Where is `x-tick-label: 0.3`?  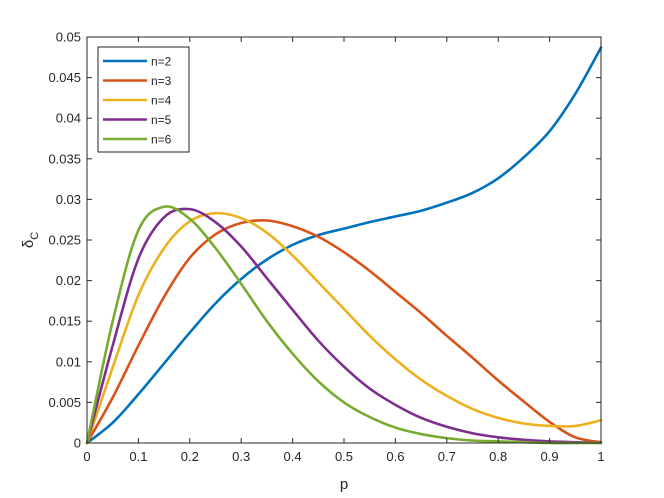
x-tick-label: 0.3 is located at coordinates (241, 456).